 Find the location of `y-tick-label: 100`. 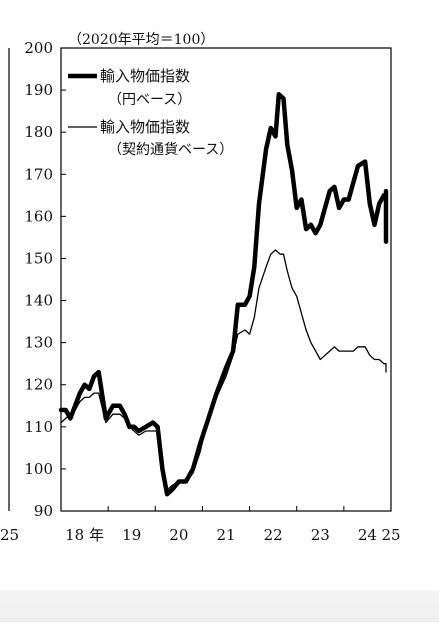

y-tick-label: 100 is located at coordinates (38, 469).